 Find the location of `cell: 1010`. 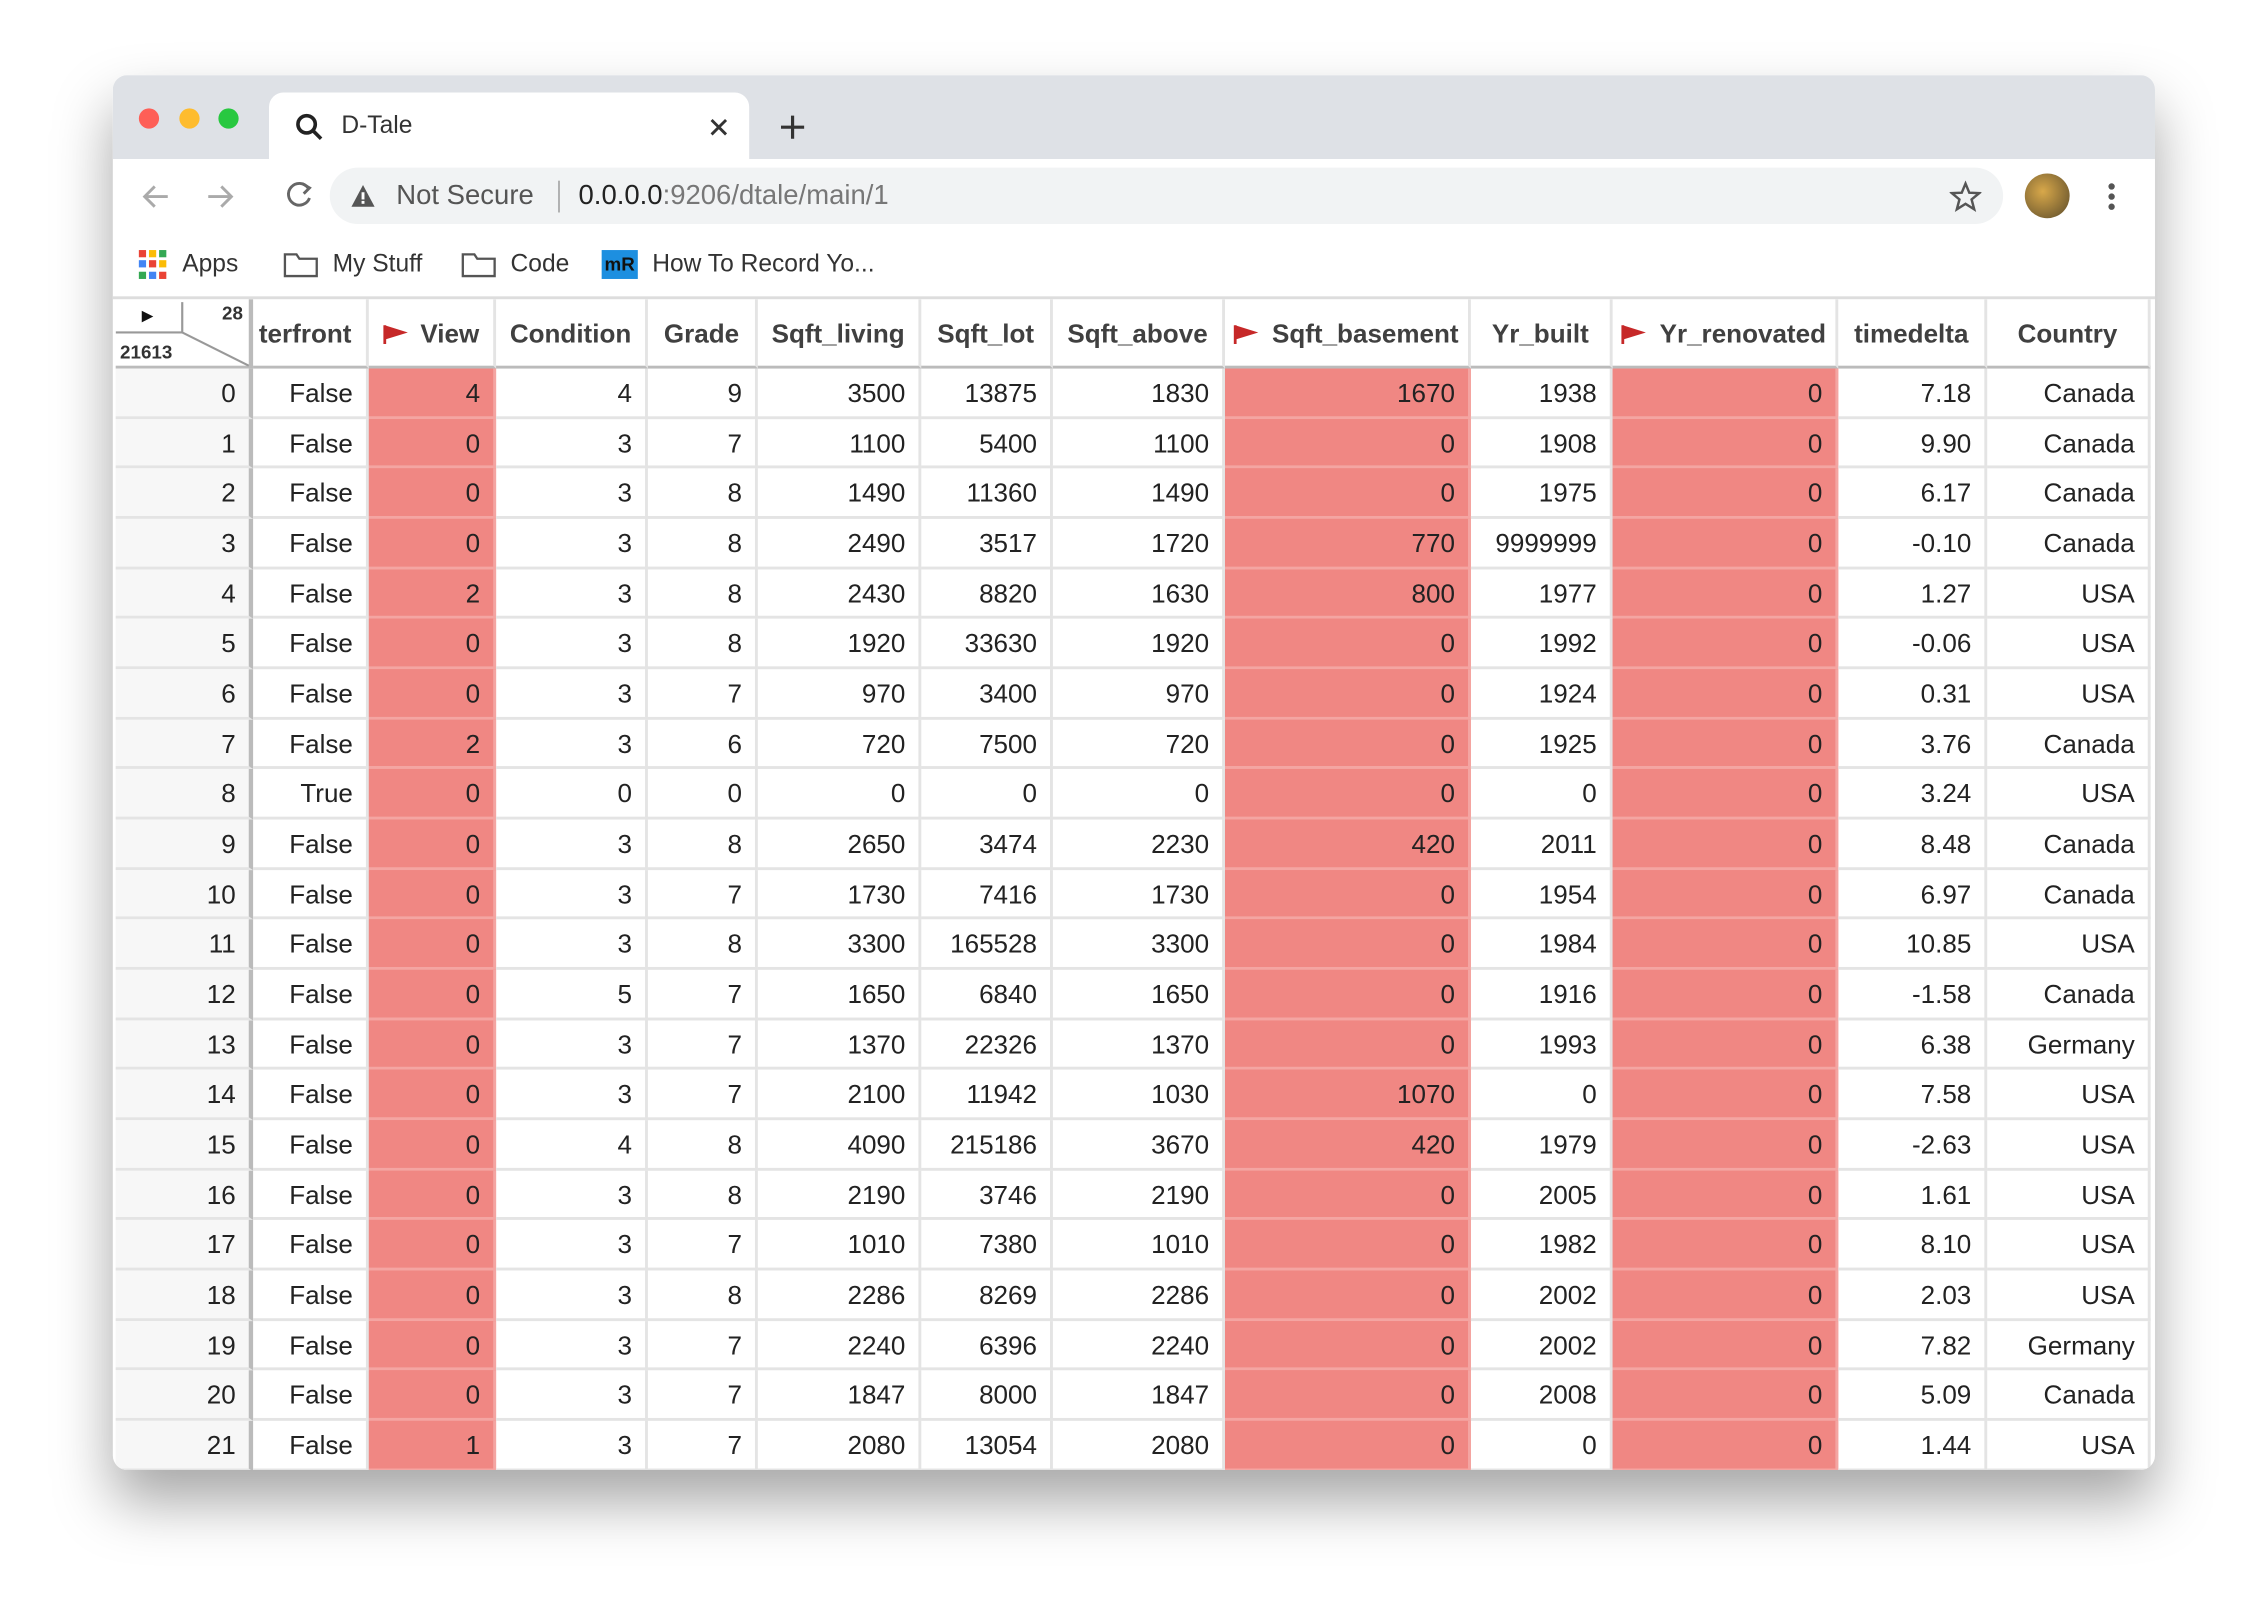

cell: 1010 is located at coordinates (1139, 1245).